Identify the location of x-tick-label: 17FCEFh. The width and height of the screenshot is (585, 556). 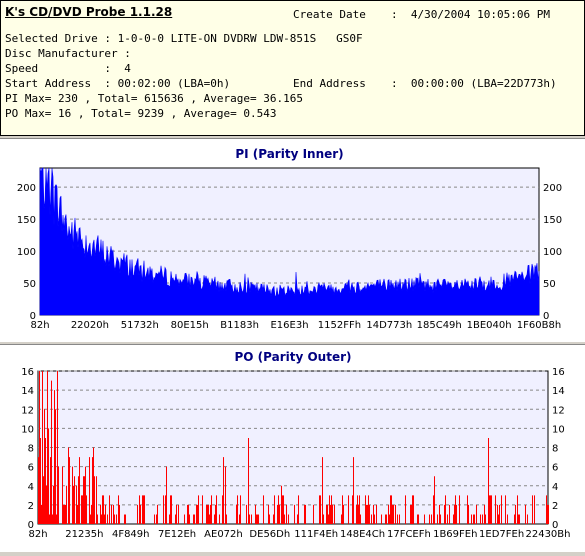
(409, 534).